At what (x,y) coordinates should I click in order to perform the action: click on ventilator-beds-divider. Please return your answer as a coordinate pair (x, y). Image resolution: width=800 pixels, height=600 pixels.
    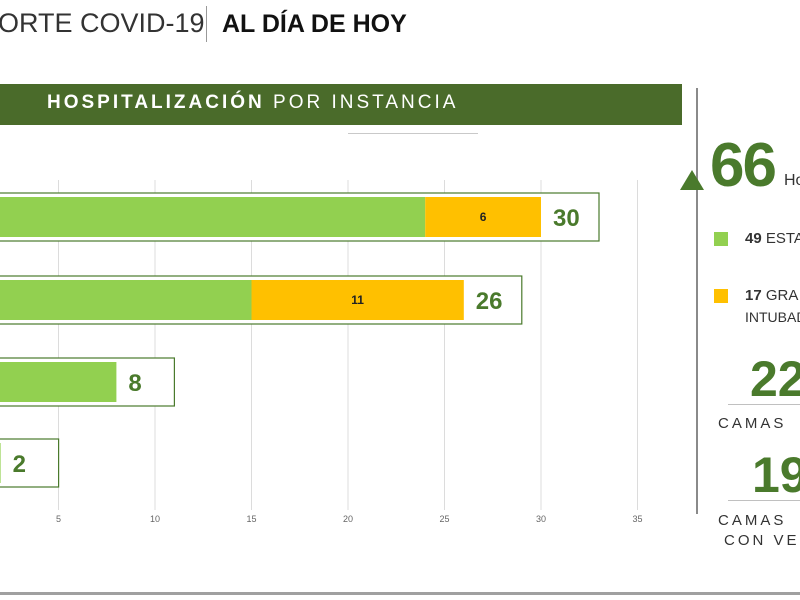
    Looking at the image, I should click on (764, 500).